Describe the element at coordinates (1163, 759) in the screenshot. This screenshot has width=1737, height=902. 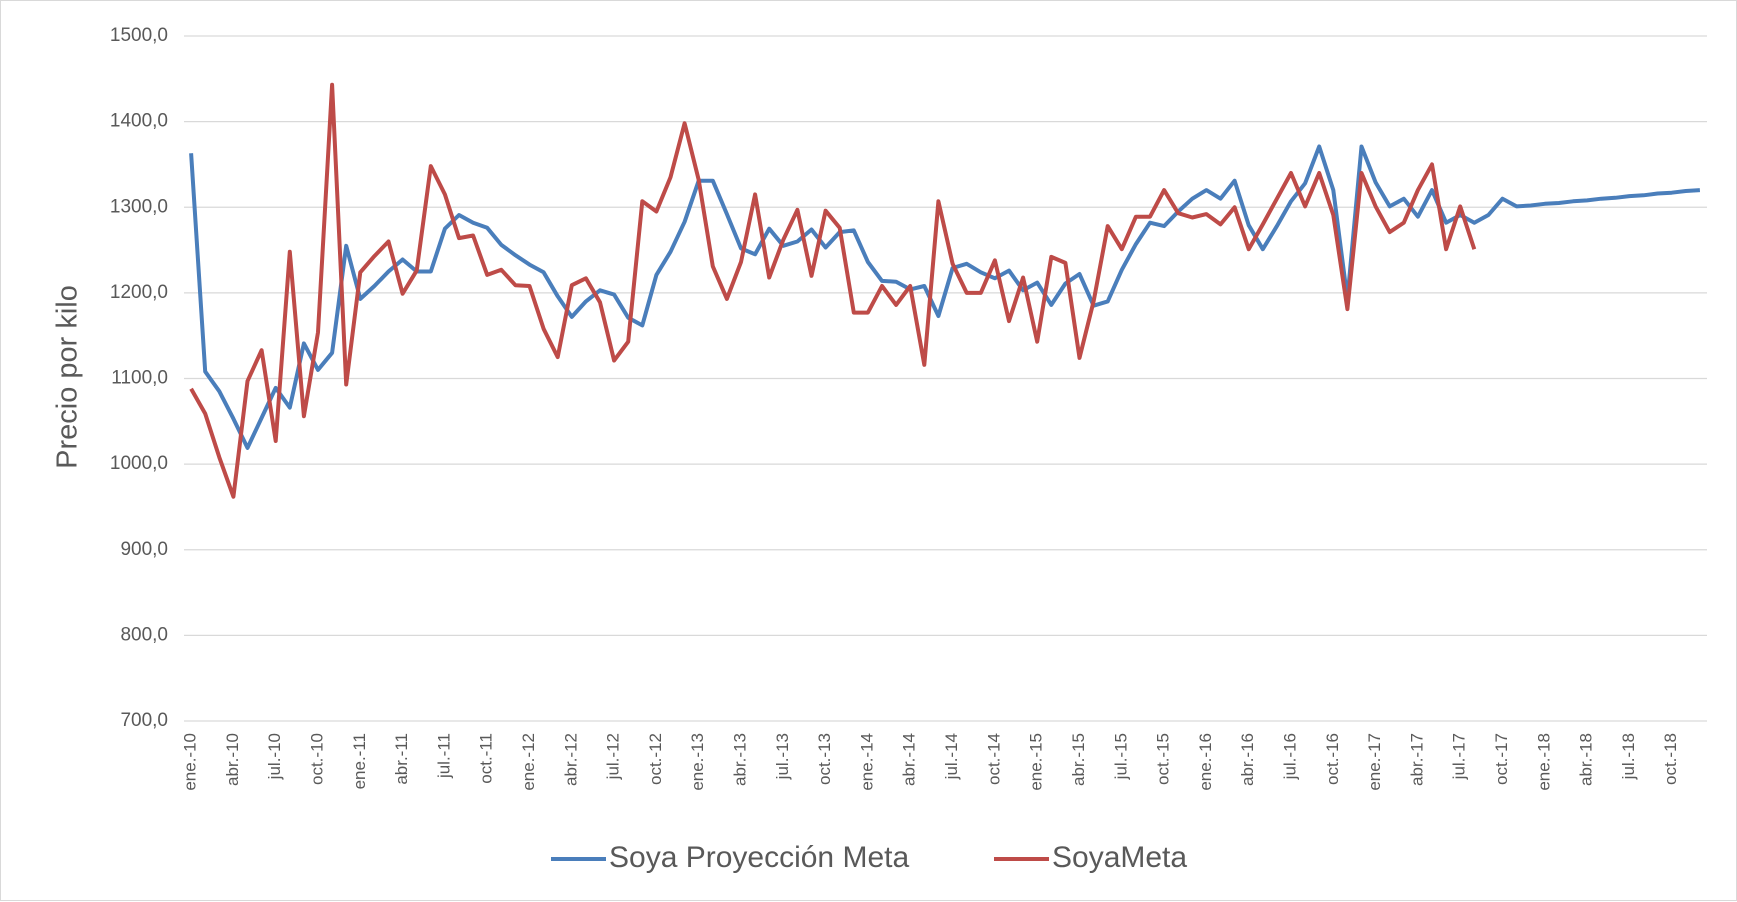
I see `x-tick-label: oct.-15` at that location.